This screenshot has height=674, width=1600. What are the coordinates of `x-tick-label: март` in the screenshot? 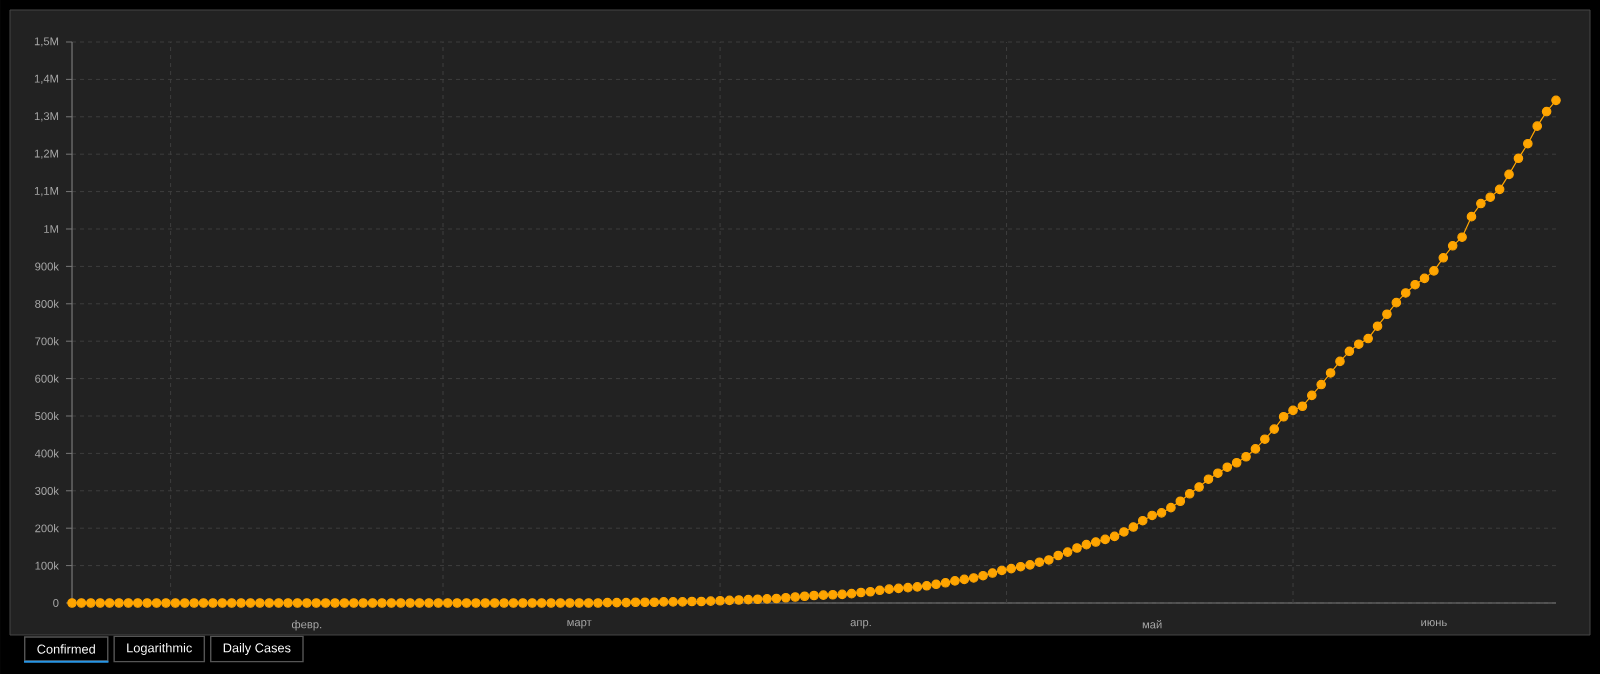 It's located at (579, 624).